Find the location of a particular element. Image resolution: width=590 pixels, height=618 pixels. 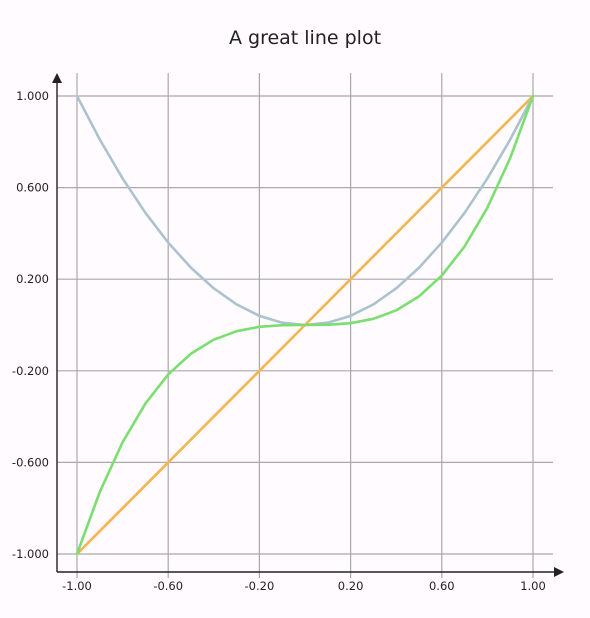

x-tick-label: 1.00 is located at coordinates (533, 586).